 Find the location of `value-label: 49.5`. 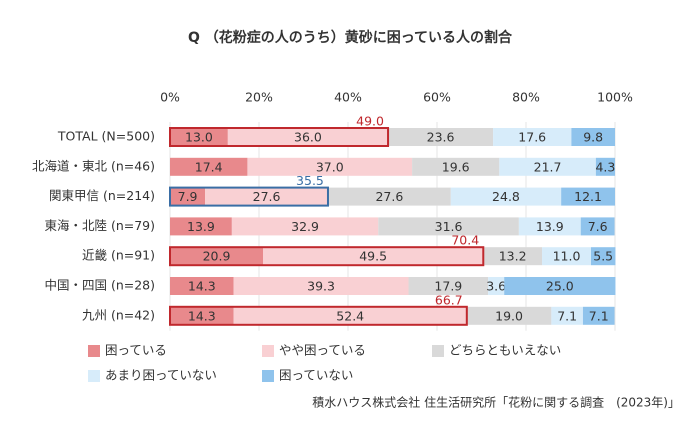

value-label: 49.5 is located at coordinates (373, 256).